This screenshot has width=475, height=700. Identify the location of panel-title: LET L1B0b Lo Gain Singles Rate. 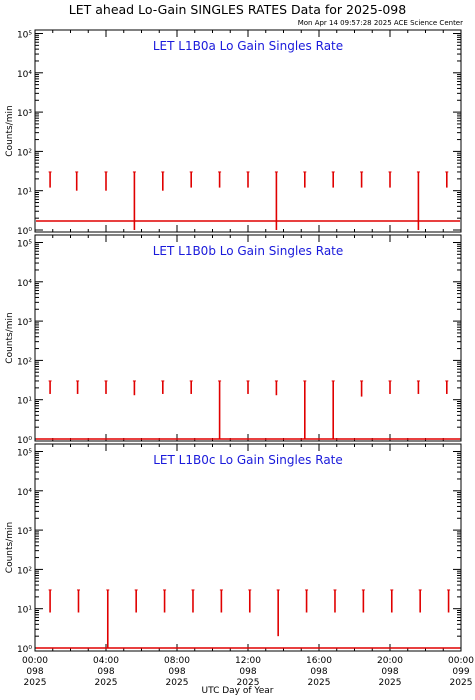
(248, 251).